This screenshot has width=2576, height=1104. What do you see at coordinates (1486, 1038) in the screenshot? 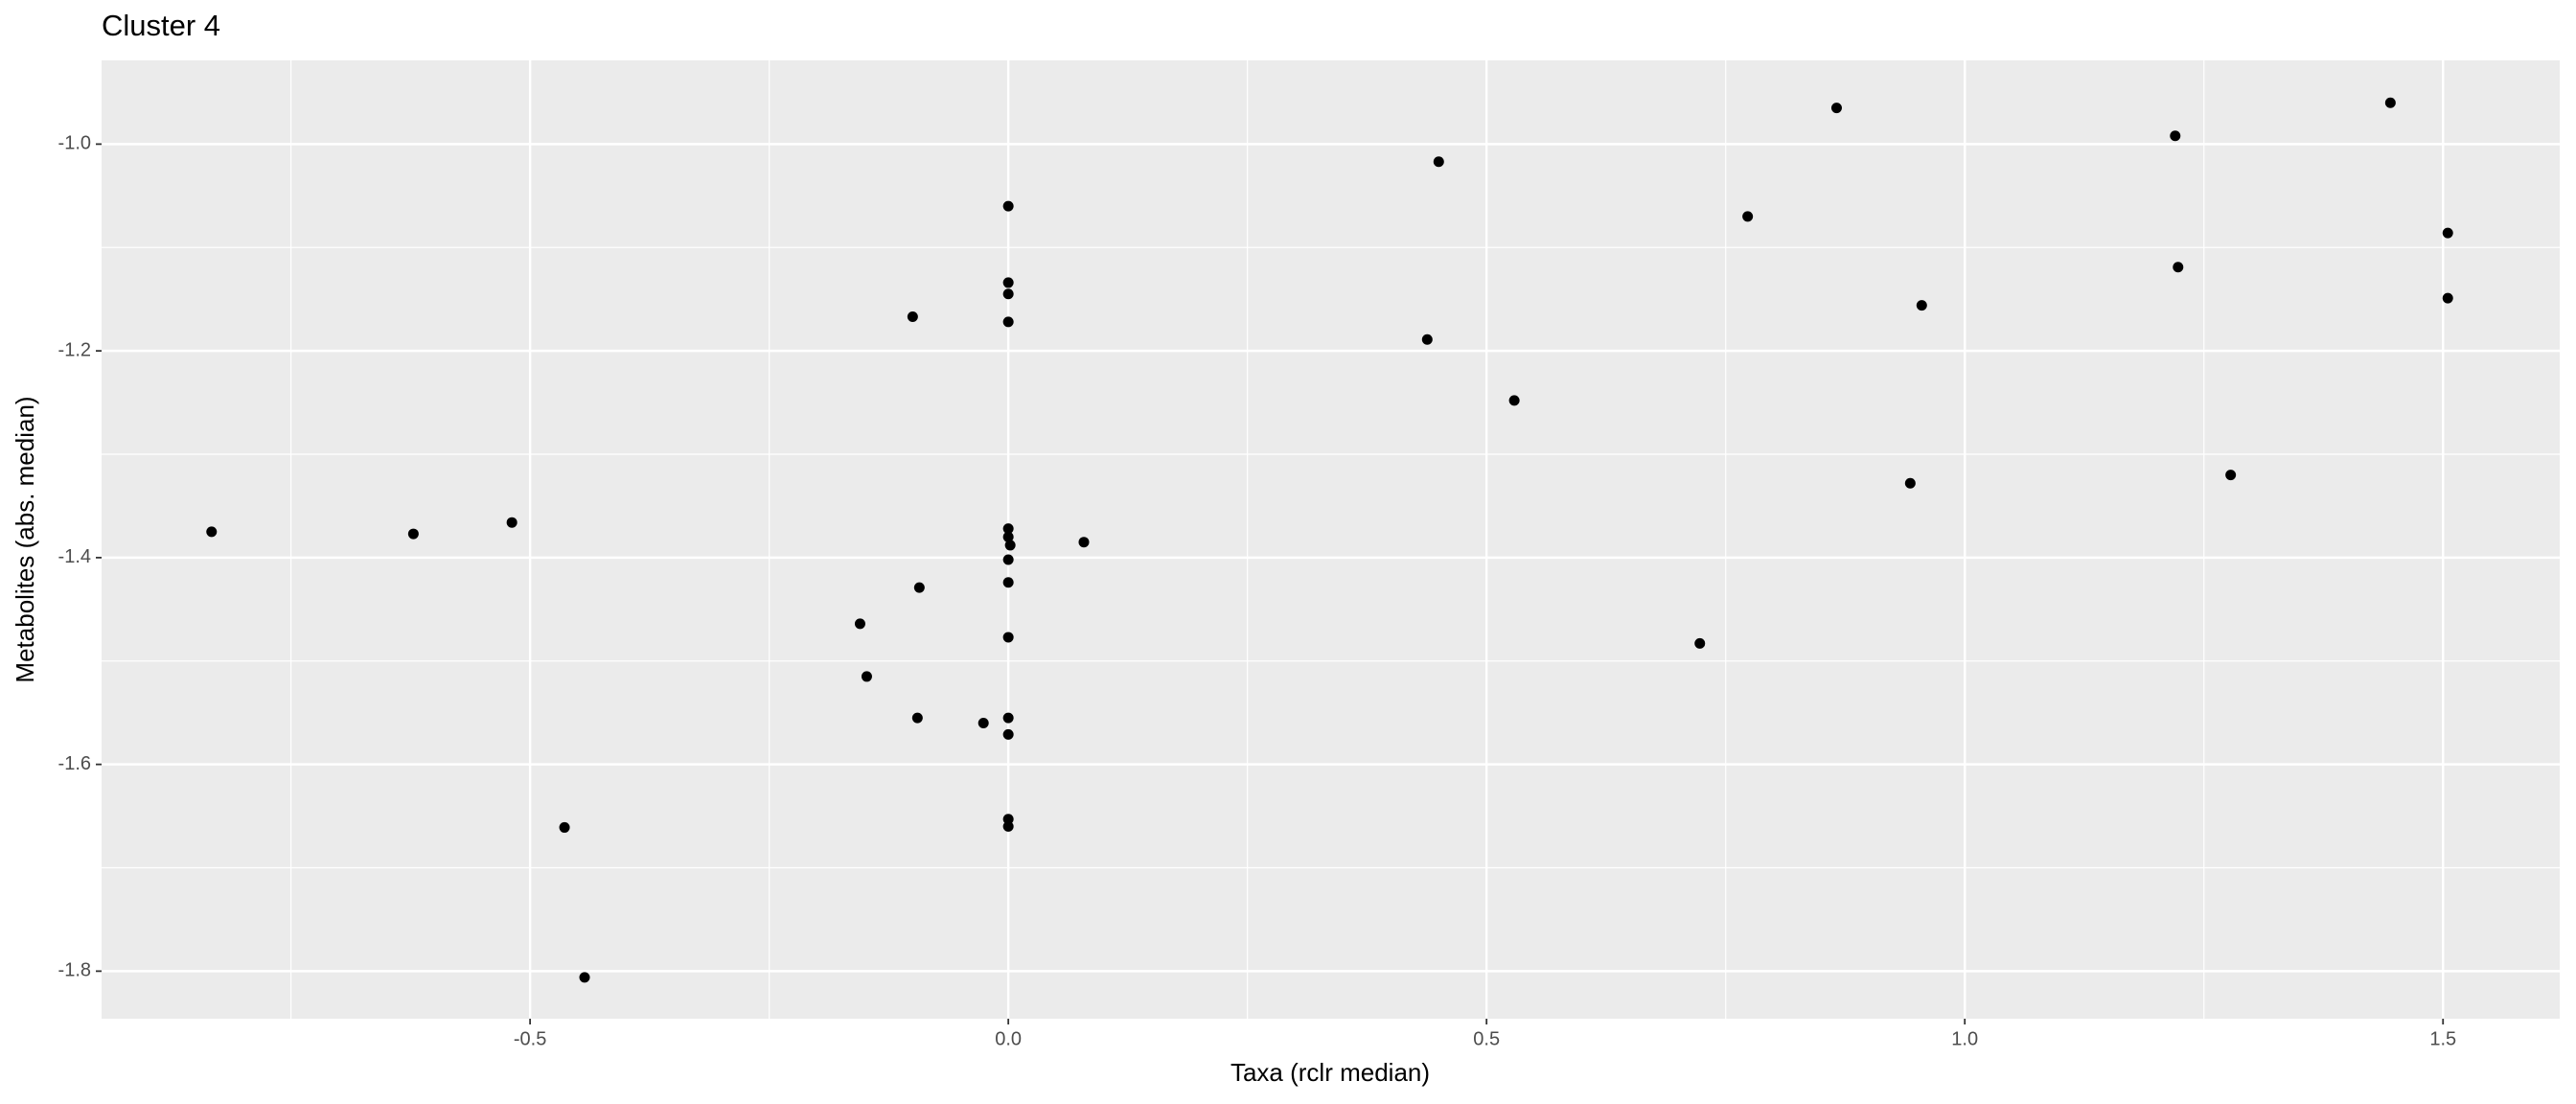
I see `x-tick-label: 0.5` at bounding box center [1486, 1038].